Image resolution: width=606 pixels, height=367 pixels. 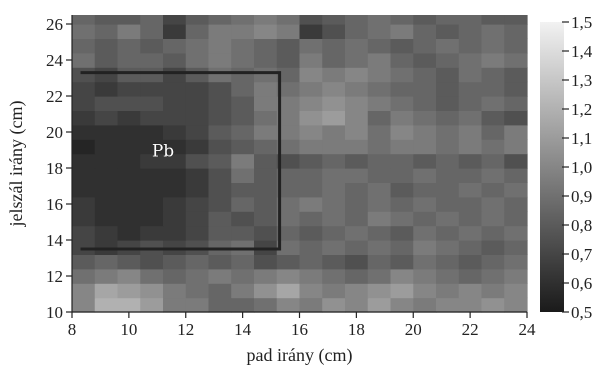 What do you see at coordinates (581, 167) in the screenshot?
I see `colorbar-tick-label: 1,0` at bounding box center [581, 167].